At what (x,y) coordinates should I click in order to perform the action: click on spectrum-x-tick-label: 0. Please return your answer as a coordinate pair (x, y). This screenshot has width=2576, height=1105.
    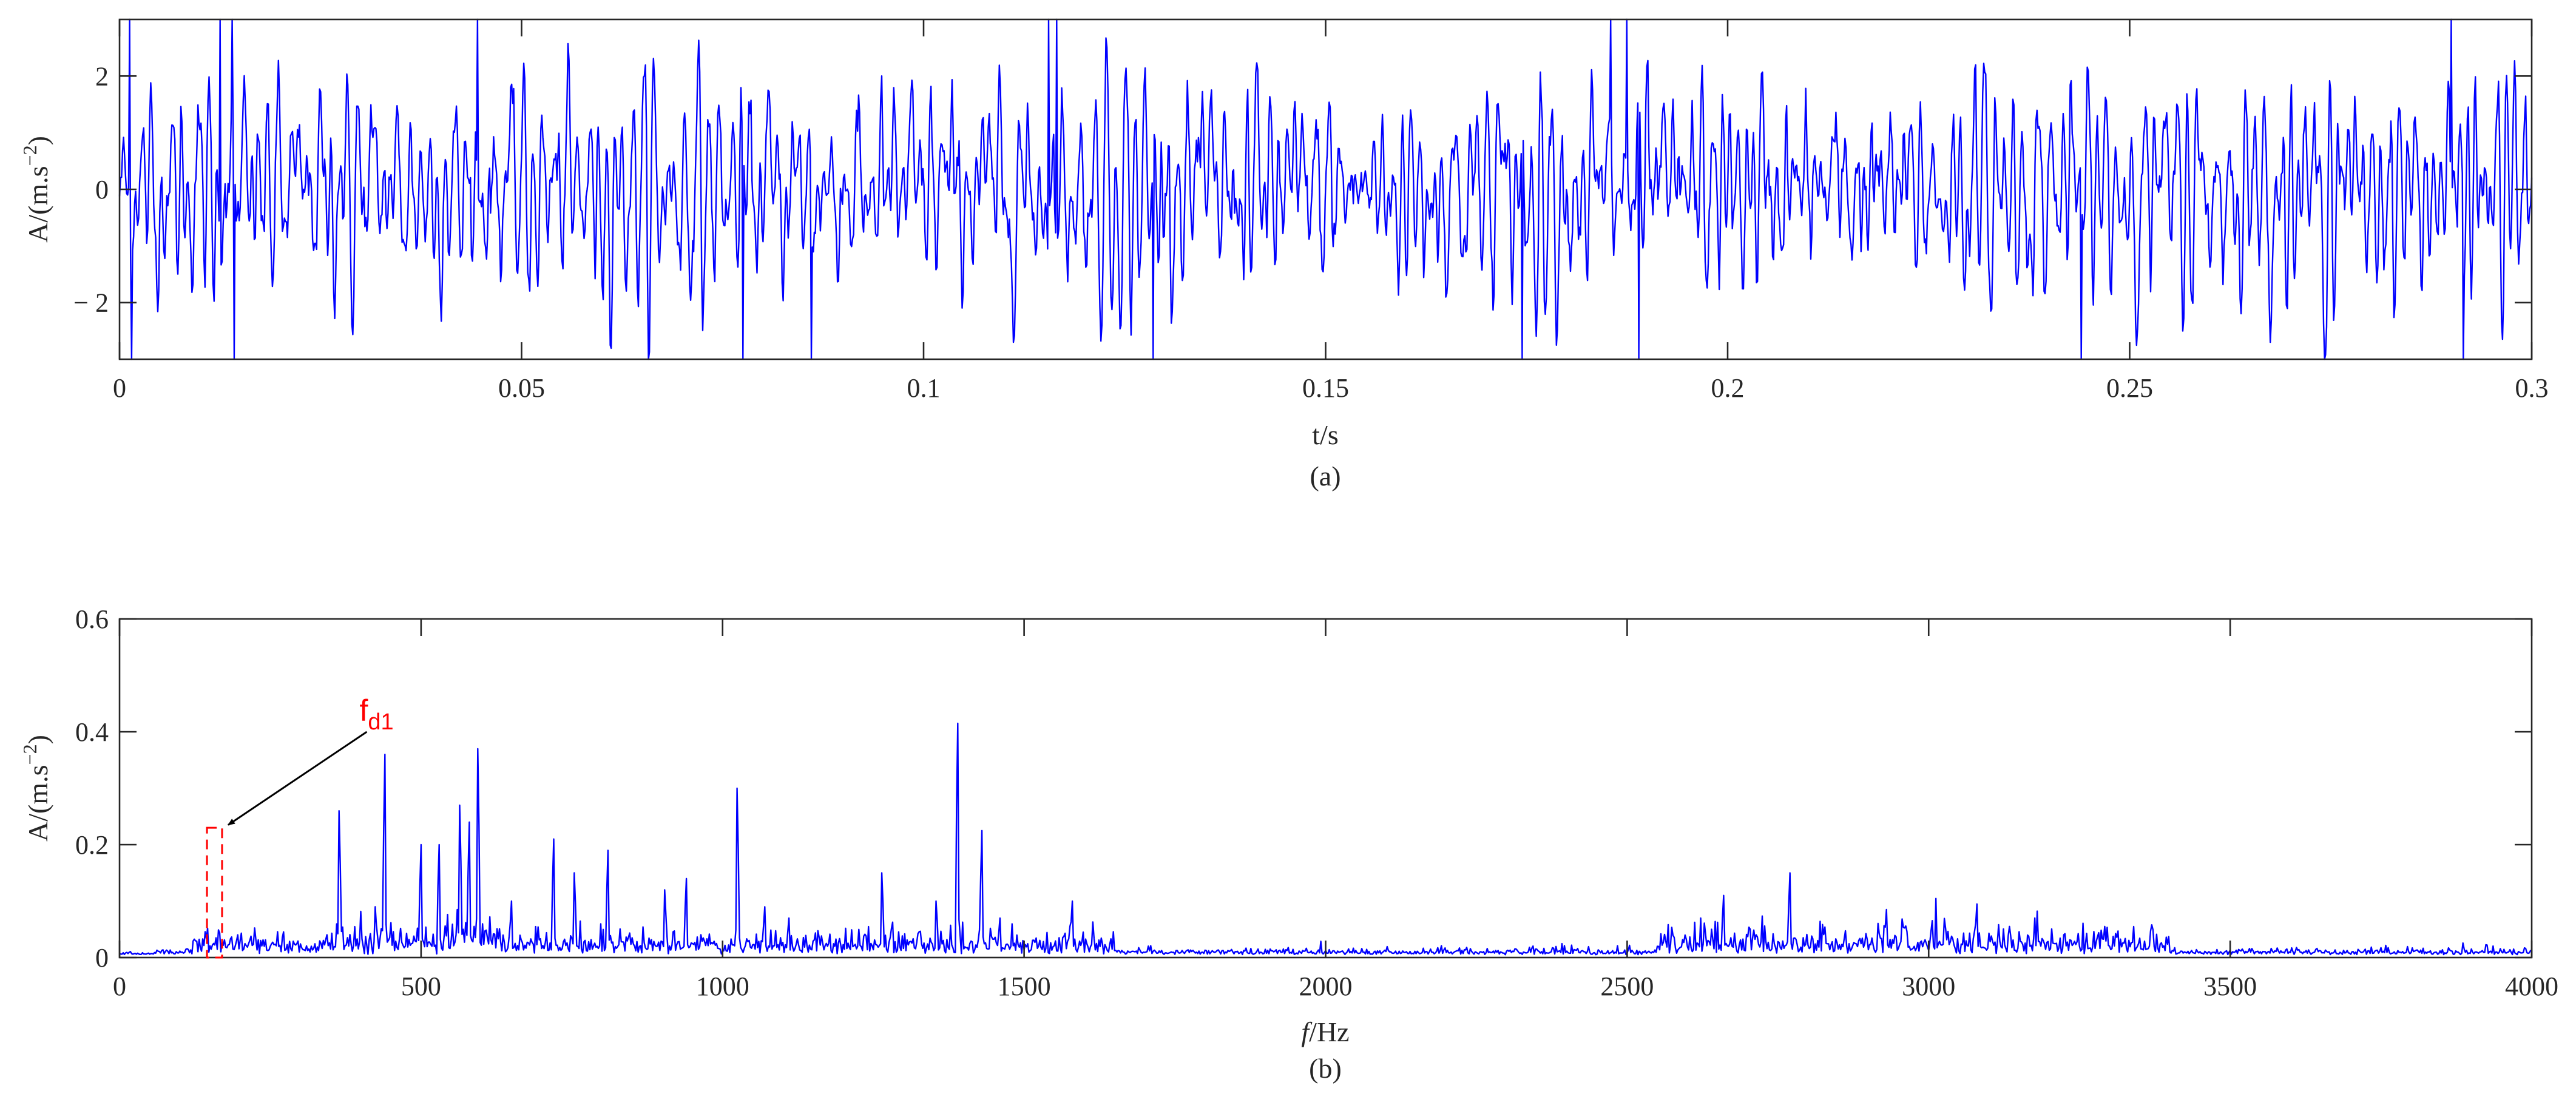
    Looking at the image, I should click on (119, 986).